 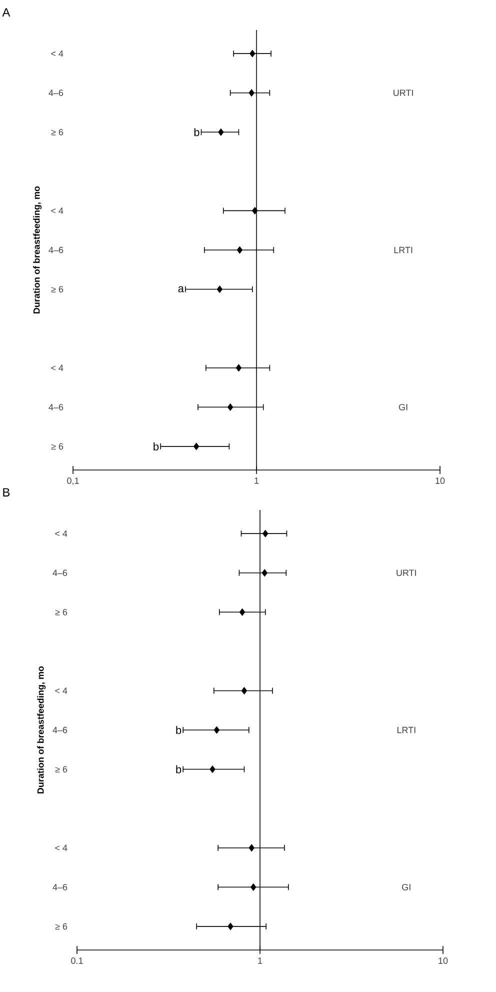 What do you see at coordinates (77, 961) in the screenshot?
I see `x-tick-label: 0.1` at bounding box center [77, 961].